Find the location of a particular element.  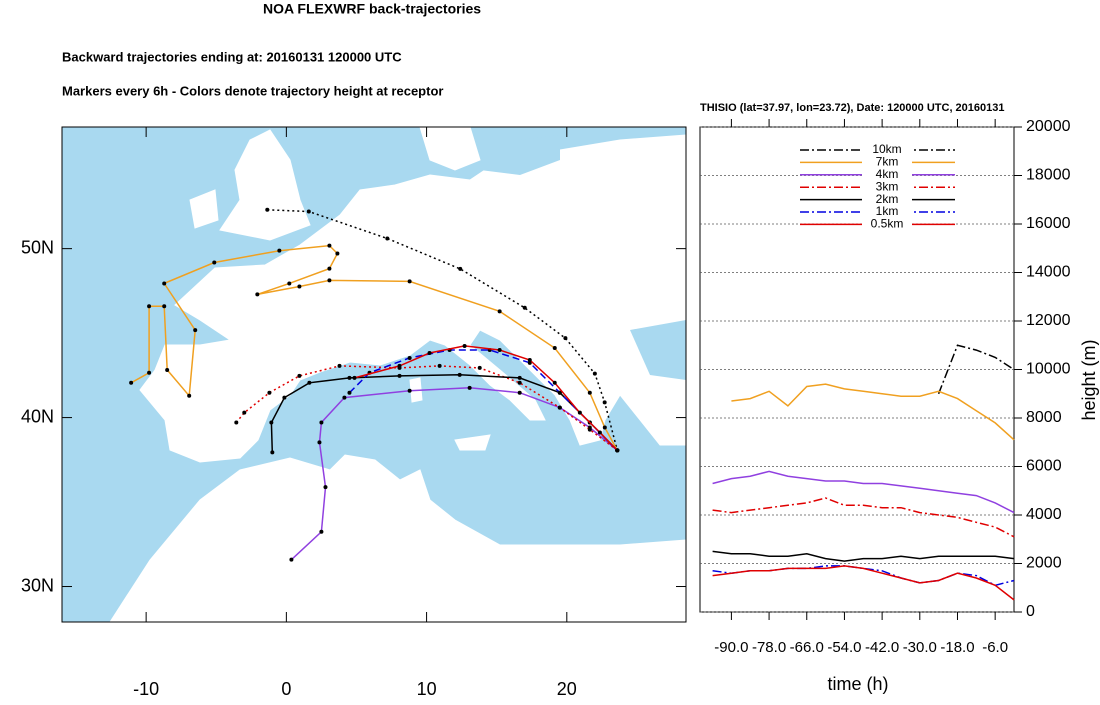

y-tick-label: 0 is located at coordinates (1030, 611).